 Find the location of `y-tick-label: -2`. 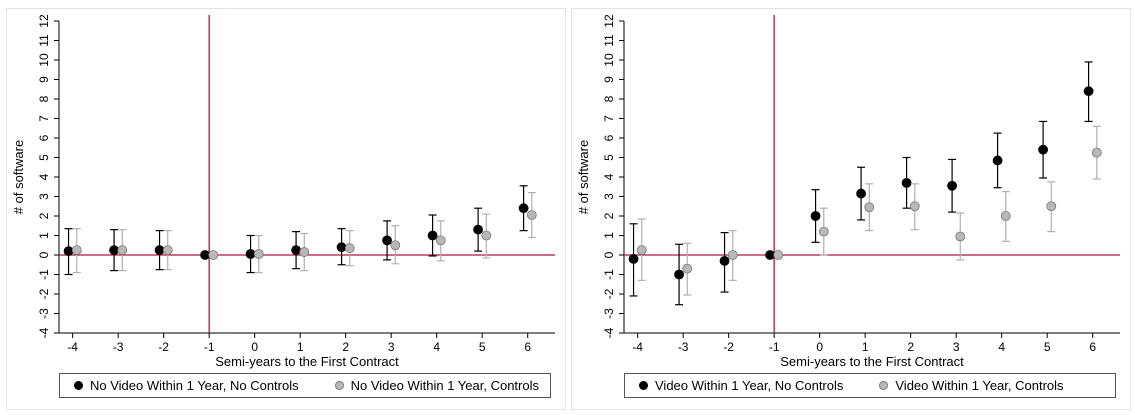

y-tick-label: -2 is located at coordinates (44, 293).